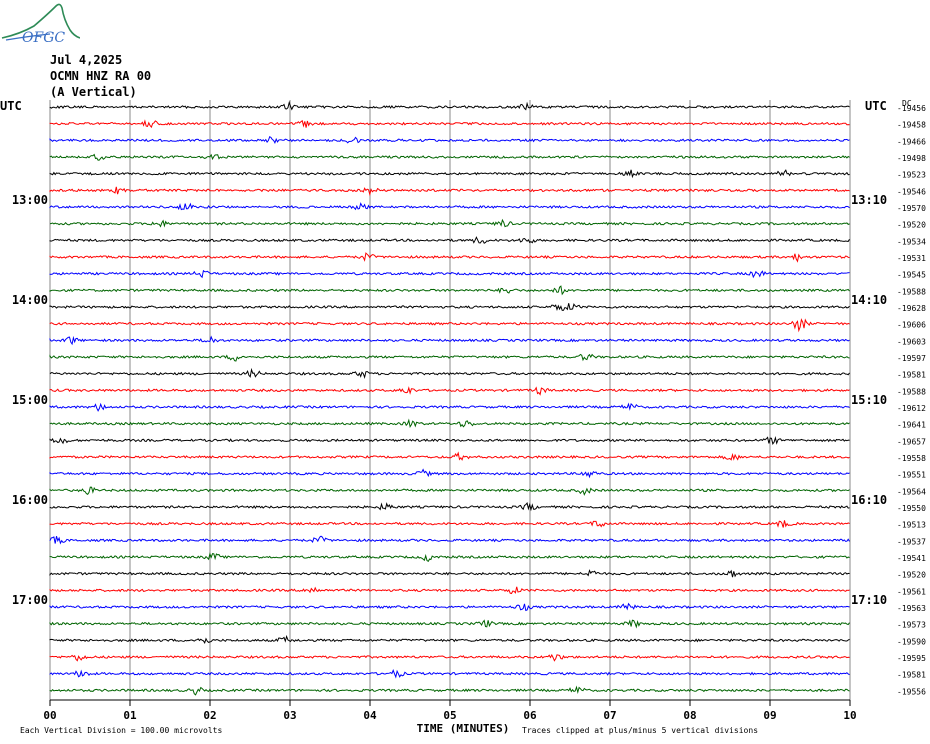 This screenshot has width=930, height=744. Describe the element at coordinates (911, 308) in the screenshot. I see `dc-offset-label: -19628` at that location.